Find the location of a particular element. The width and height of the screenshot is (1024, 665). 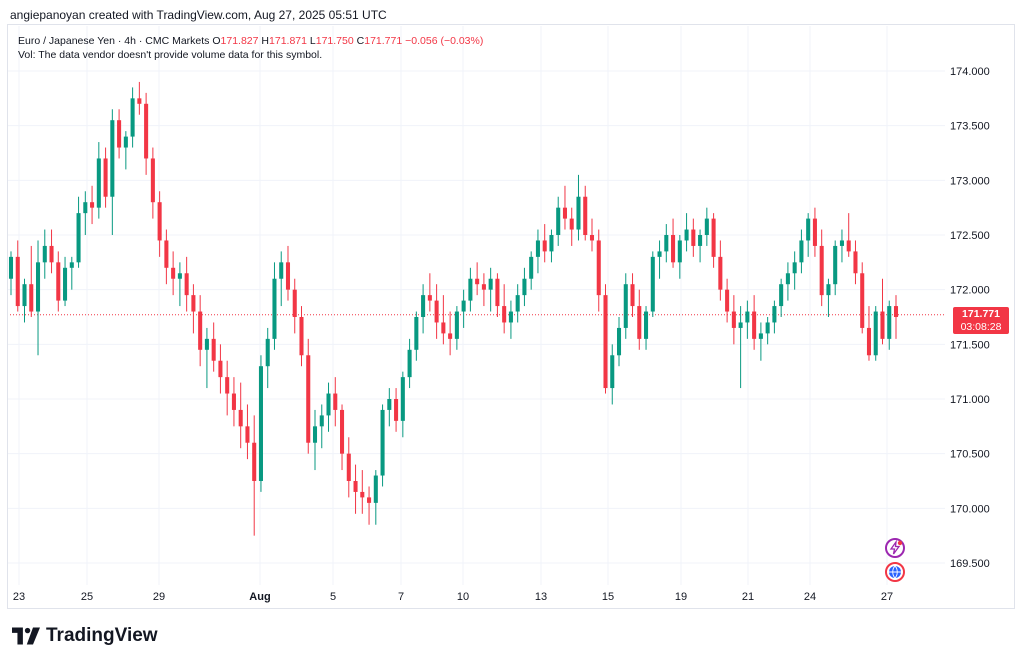

tradingview-brand: TradingView is located at coordinates (85, 636).